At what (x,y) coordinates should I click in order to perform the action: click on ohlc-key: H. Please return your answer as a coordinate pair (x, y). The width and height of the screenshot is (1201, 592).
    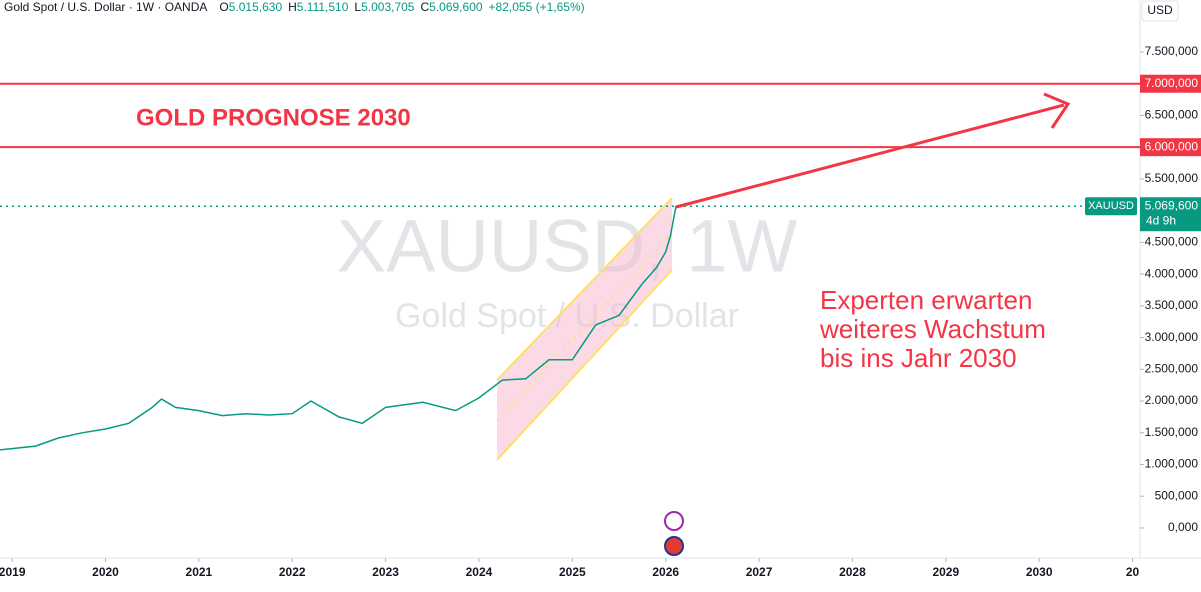
    Looking at the image, I should click on (292, 7).